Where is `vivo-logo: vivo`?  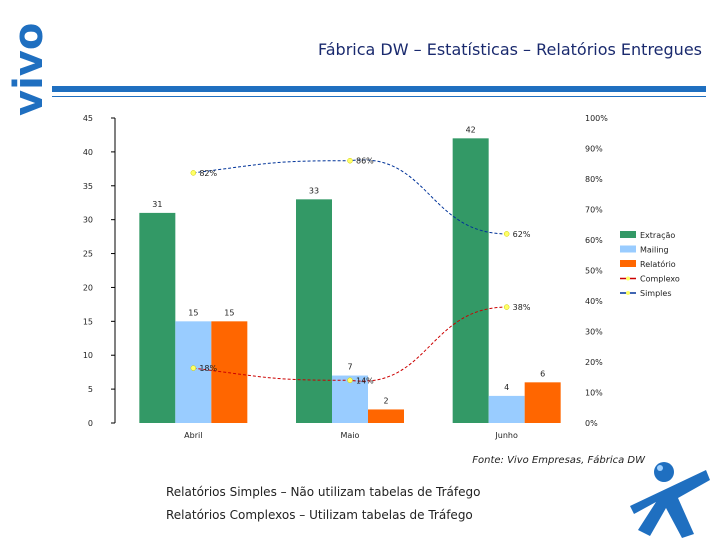
vivo-logo: vivo is located at coordinates (27, 69).